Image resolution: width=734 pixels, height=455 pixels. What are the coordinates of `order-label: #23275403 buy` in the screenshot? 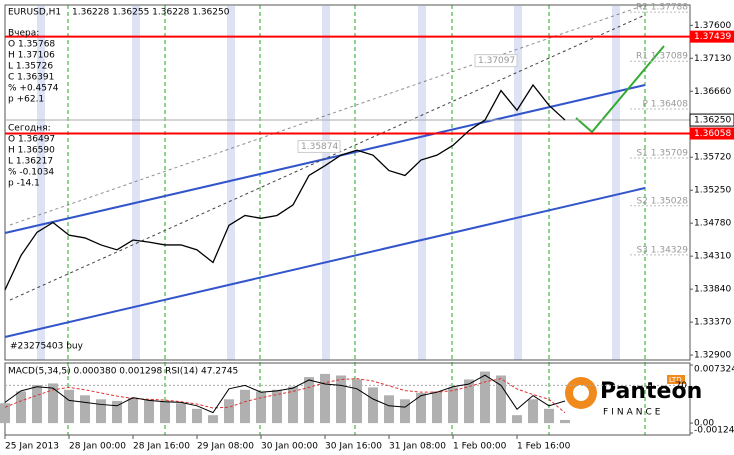 It's located at (47, 347).